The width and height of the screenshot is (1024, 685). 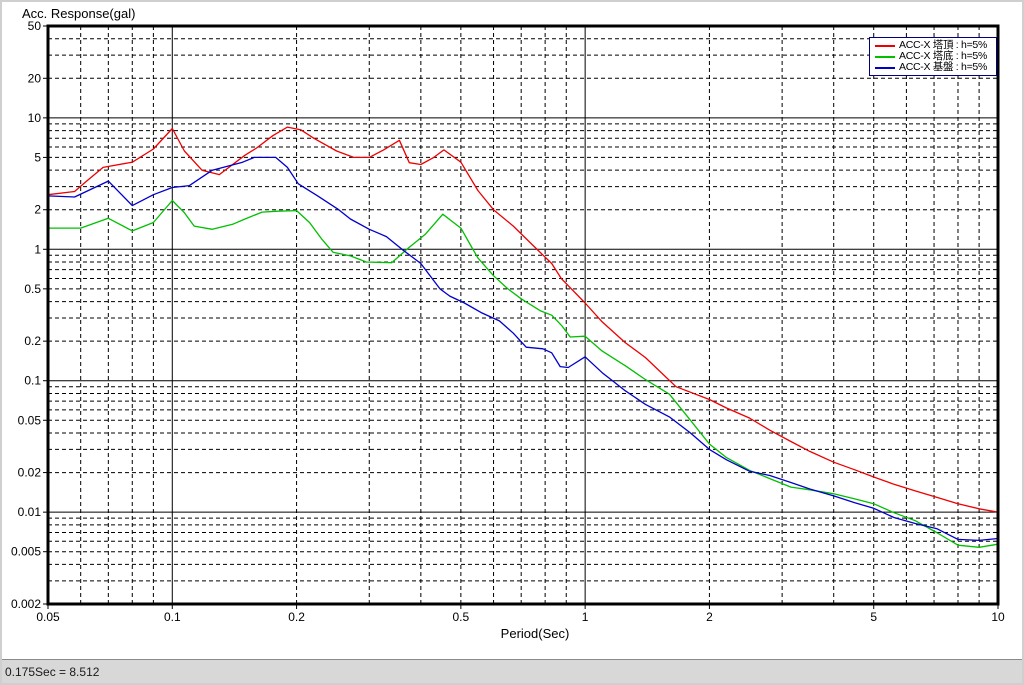 I want to click on x-tick-label: 0.05, so click(x=48, y=617).